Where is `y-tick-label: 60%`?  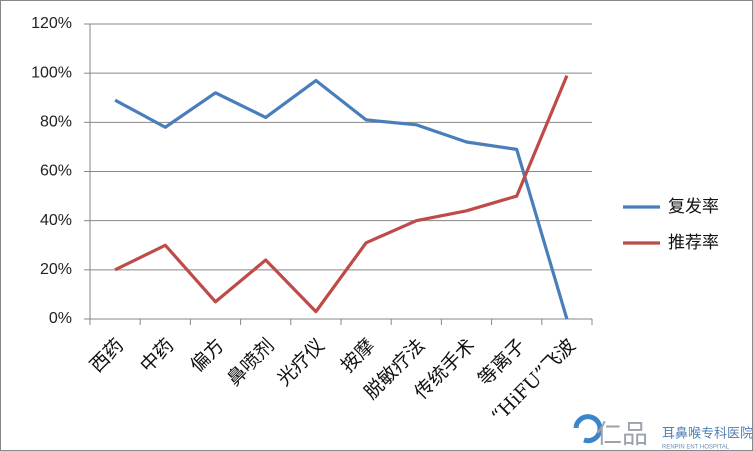 y-tick-label: 60% is located at coordinates (56, 171).